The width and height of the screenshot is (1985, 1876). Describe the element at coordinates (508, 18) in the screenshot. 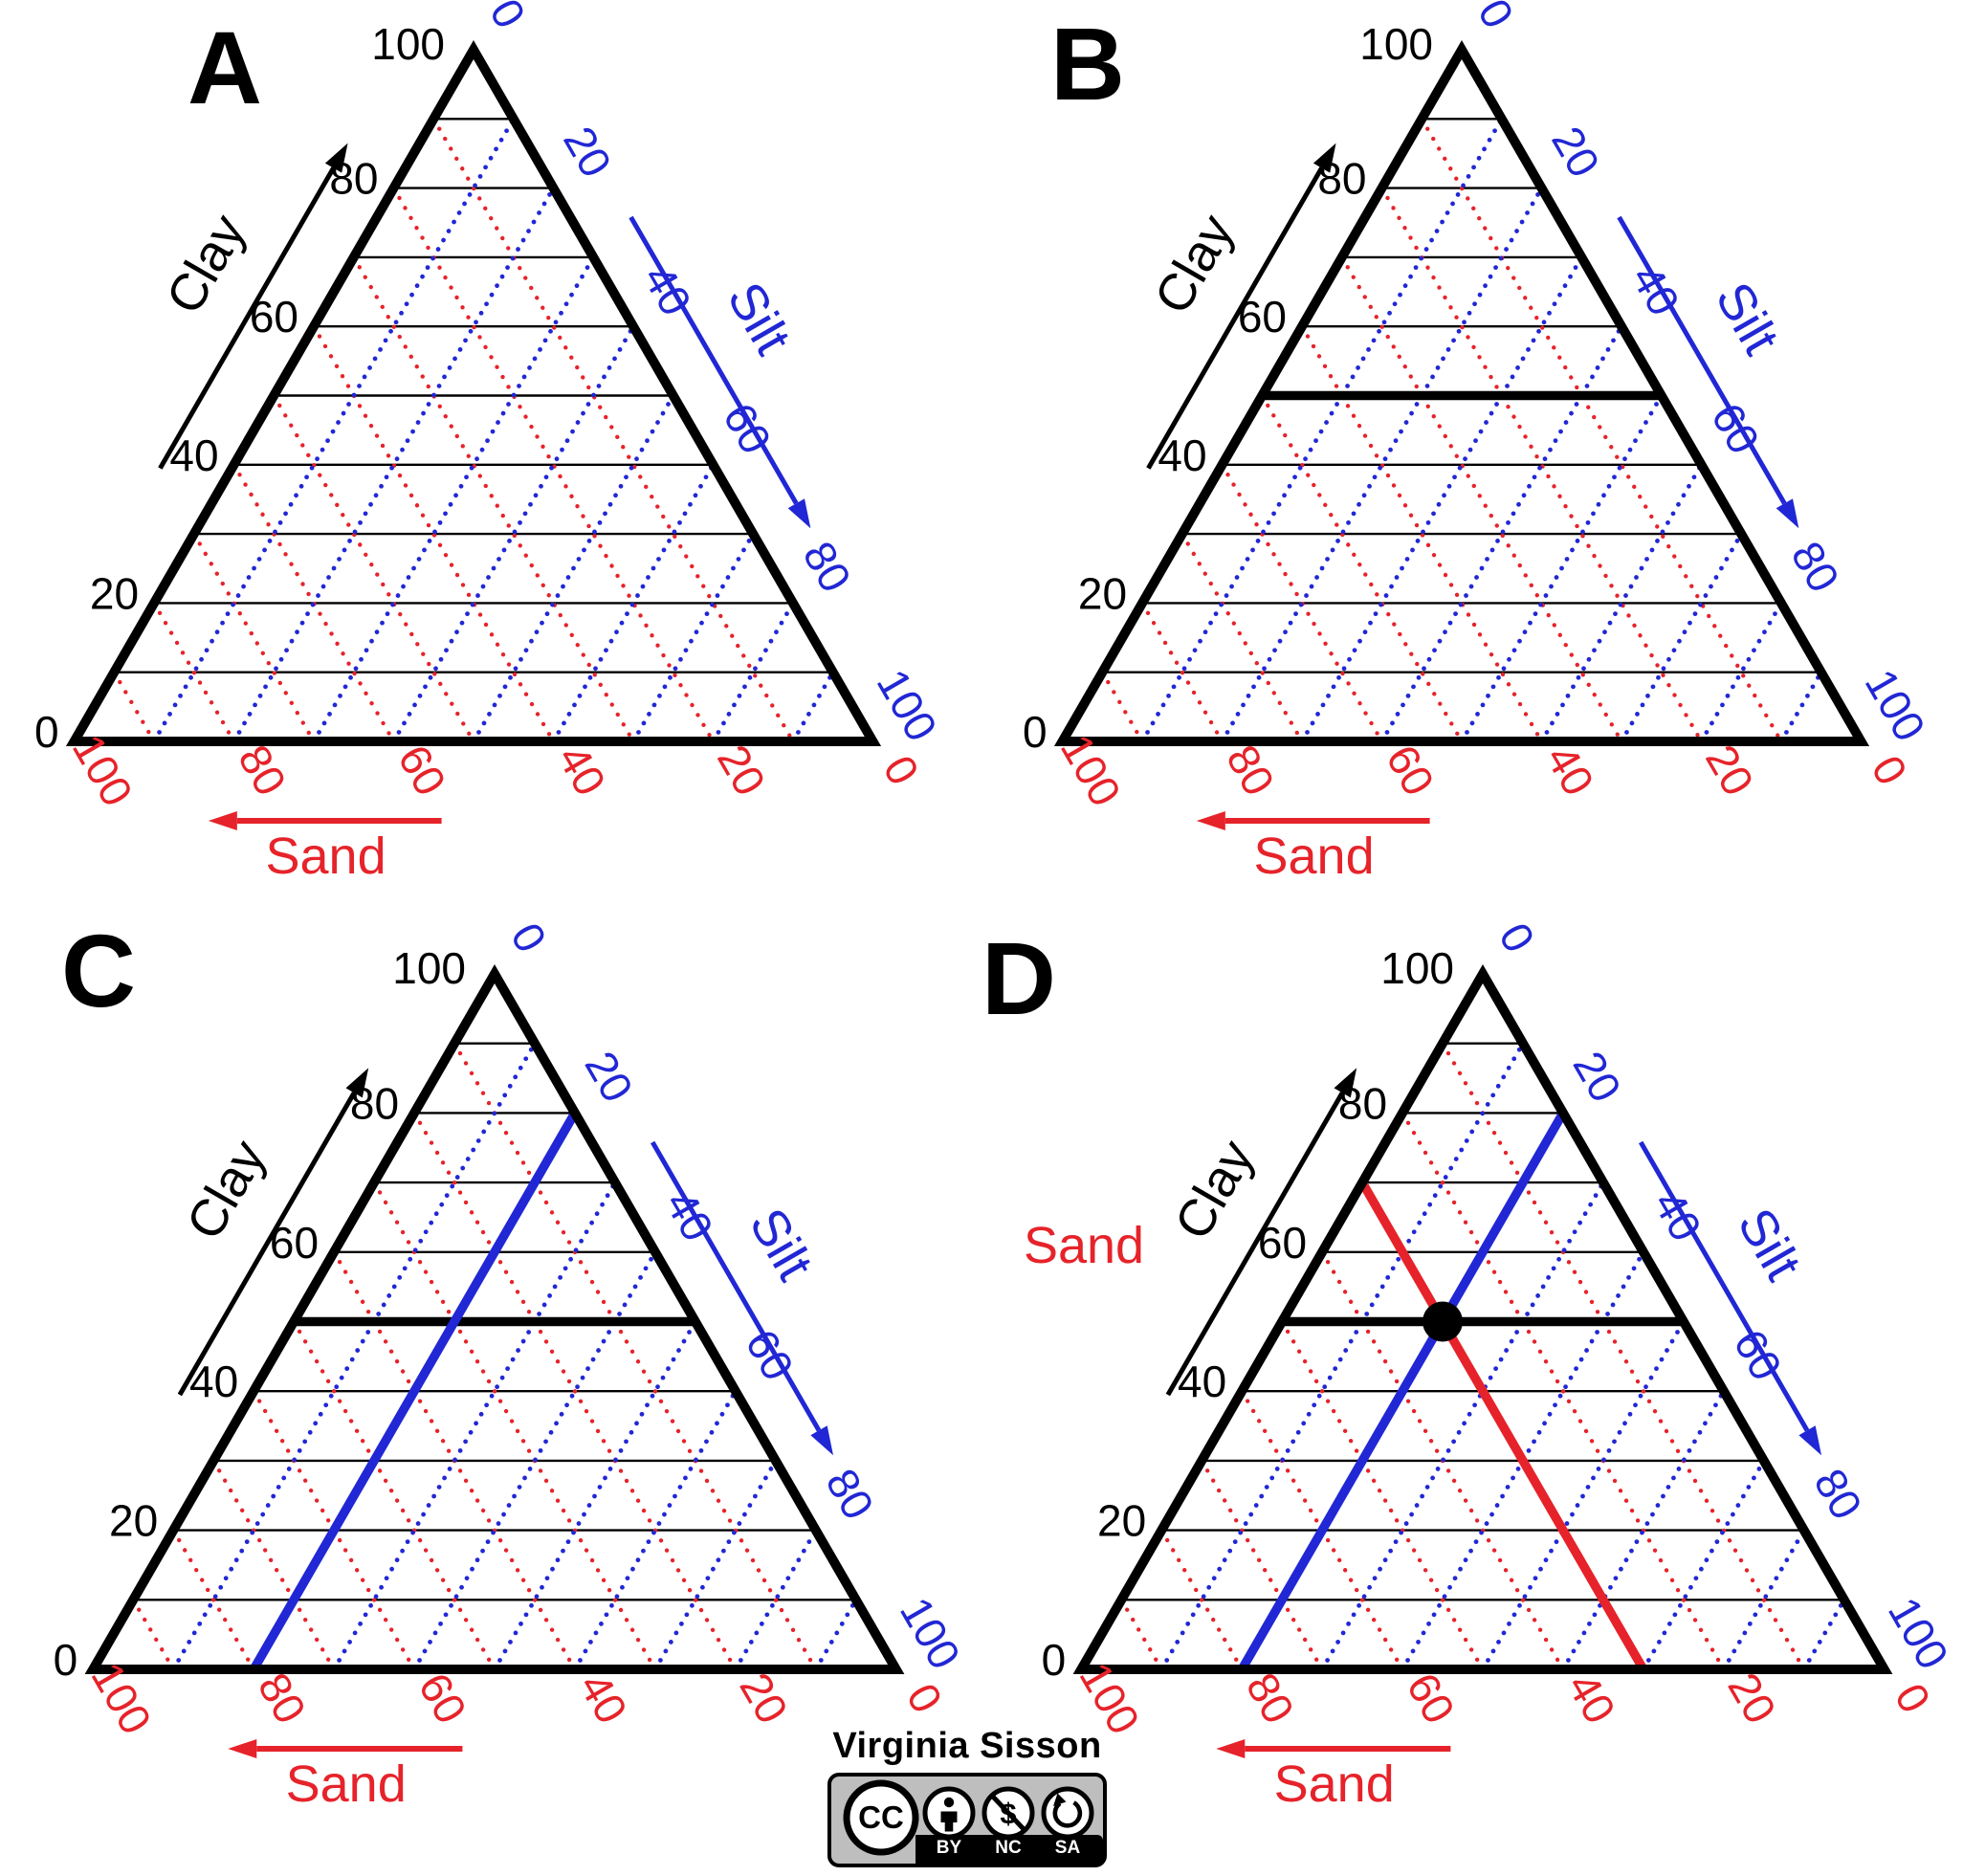

I see `panel-A-silt-tick-0: 0` at that location.